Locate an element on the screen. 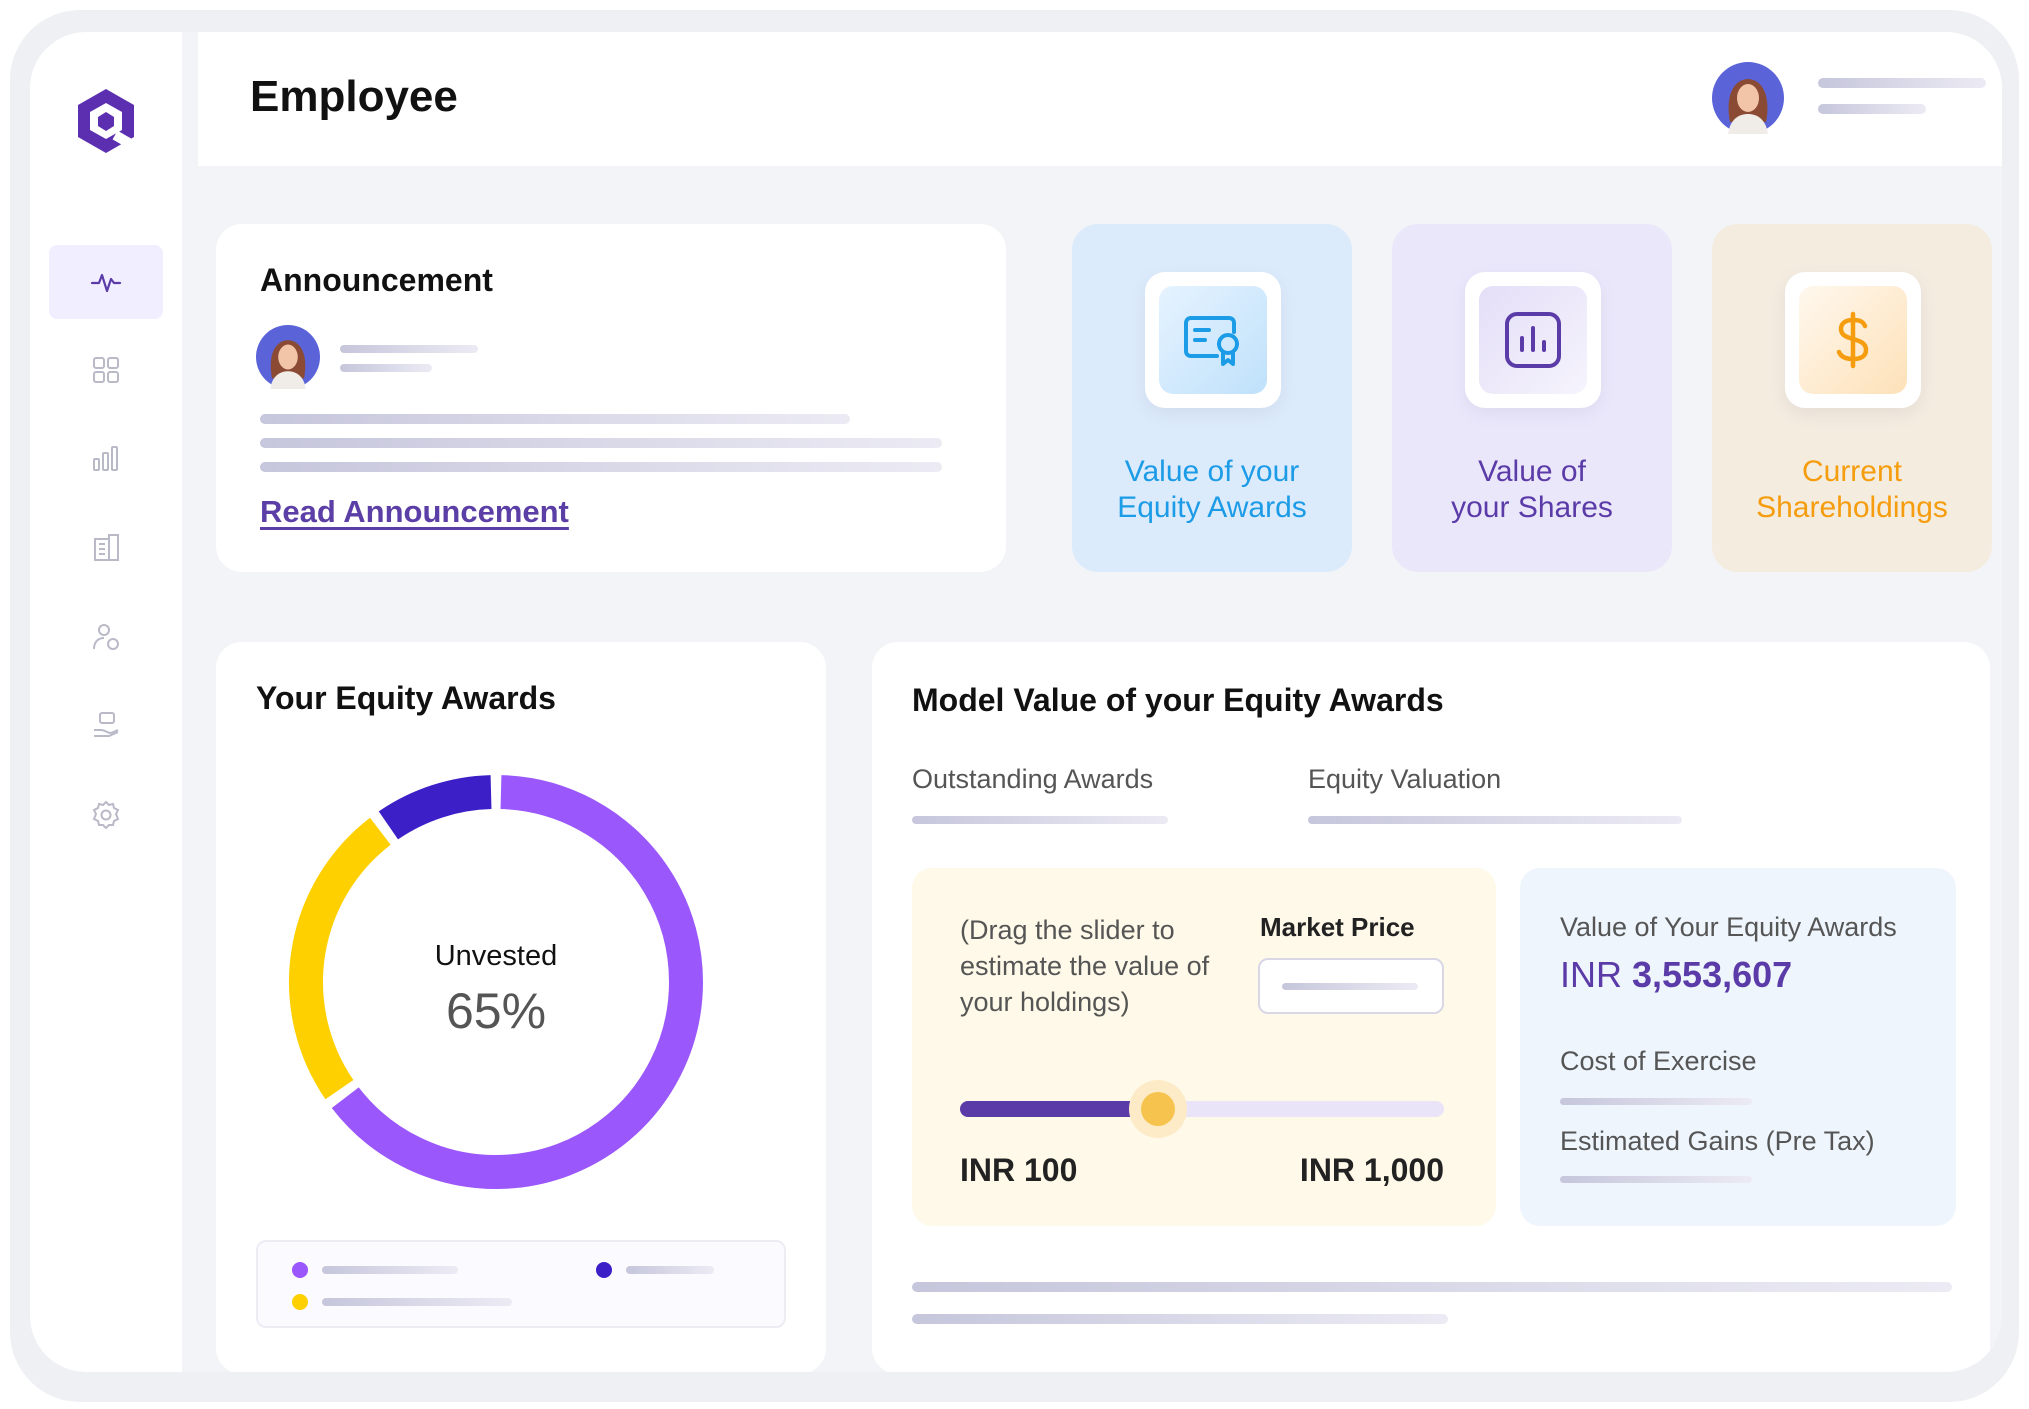 The width and height of the screenshot is (2029, 1409). equity-donut-chart: Unvested 65% is located at coordinates (496, 982).